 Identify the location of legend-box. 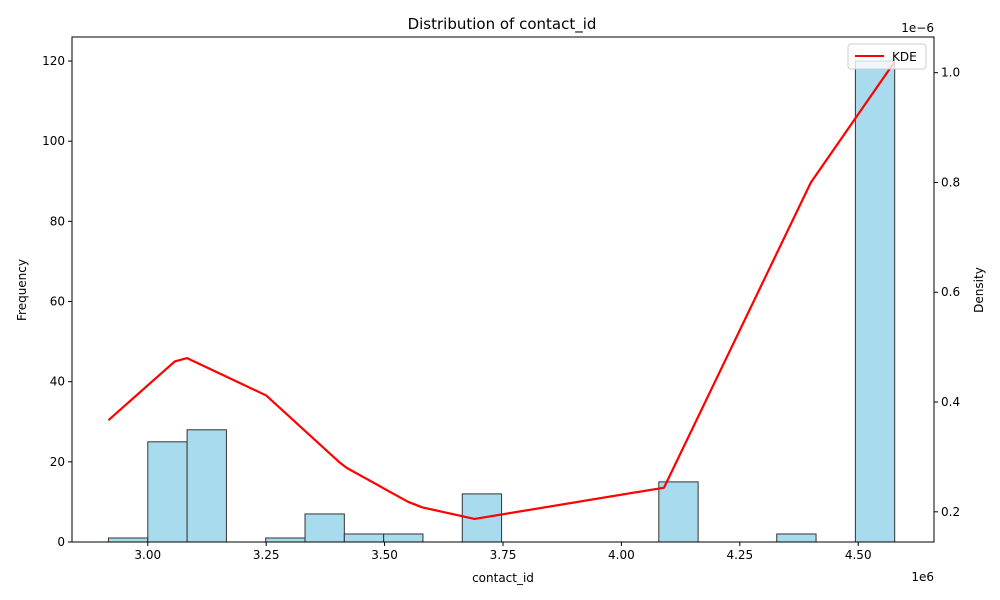
(887, 56).